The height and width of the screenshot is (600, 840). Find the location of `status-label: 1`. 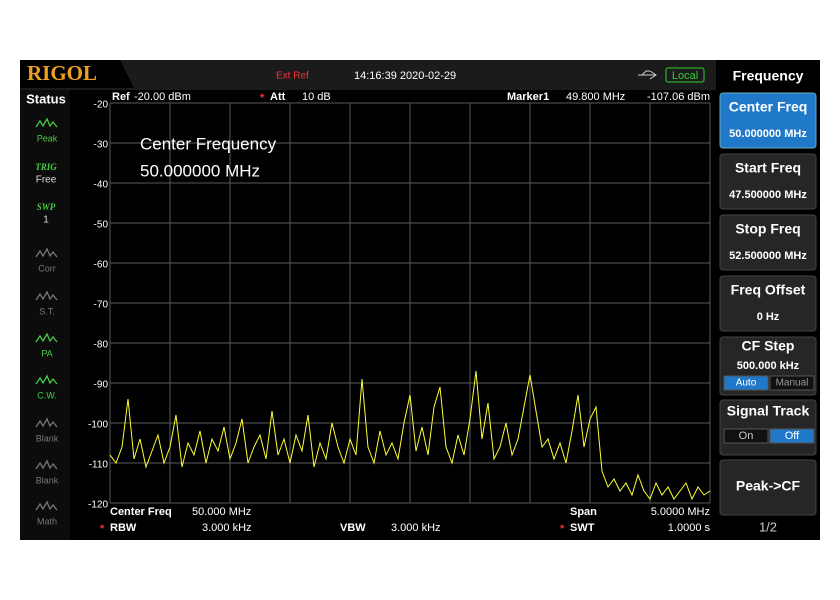

status-label: 1 is located at coordinates (46, 220).